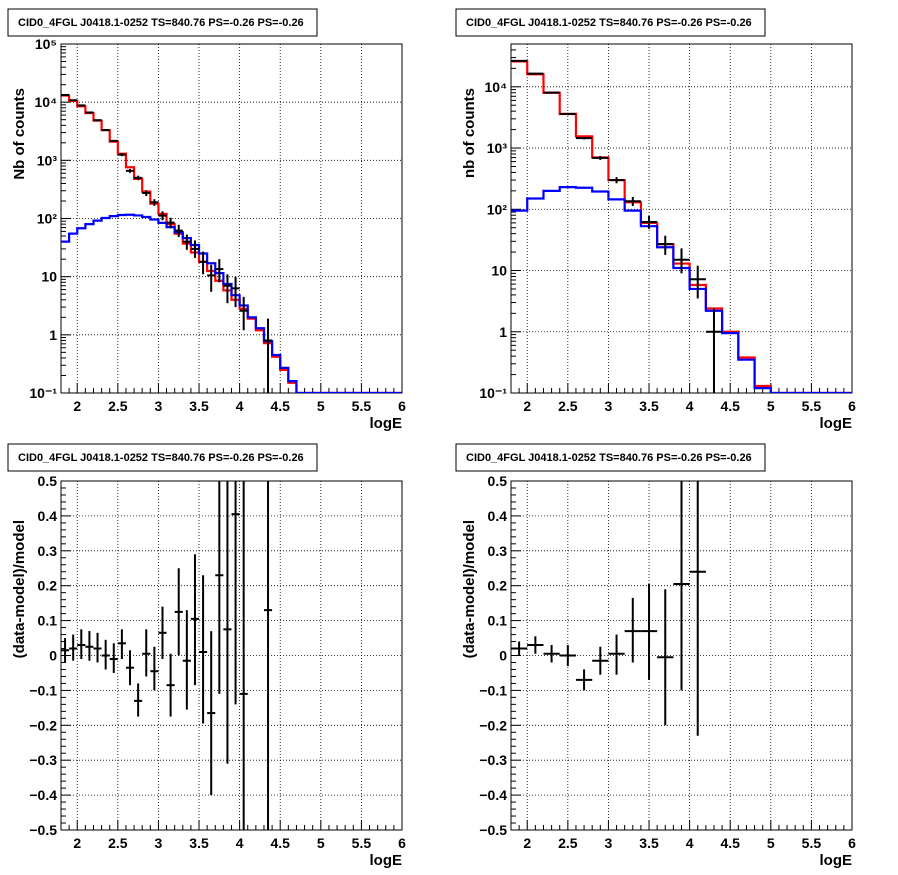 This screenshot has width=898, height=875. Describe the element at coordinates (48, 551) in the screenshot. I see `y-tick-label: 0.3` at that location.